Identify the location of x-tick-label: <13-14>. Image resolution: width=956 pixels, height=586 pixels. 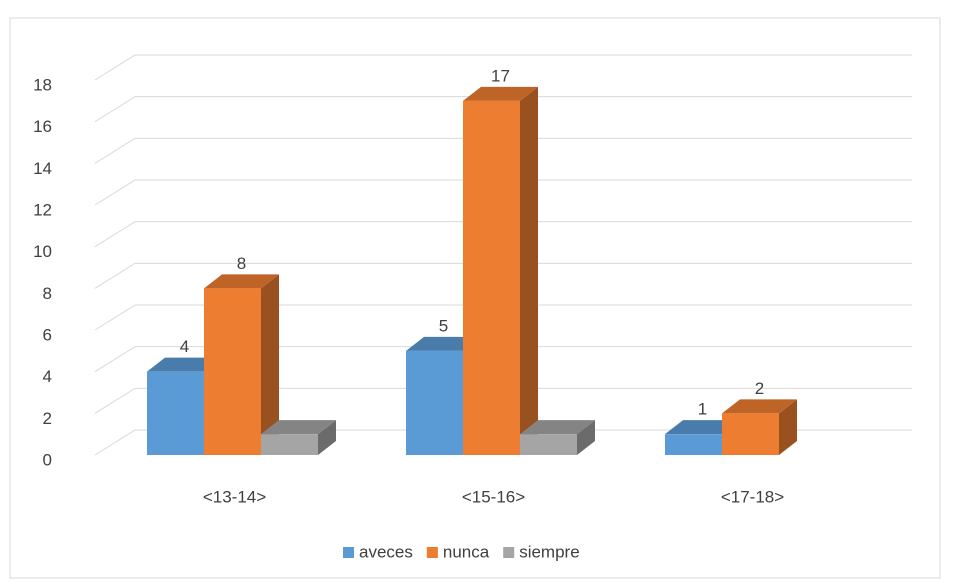
(234, 496).